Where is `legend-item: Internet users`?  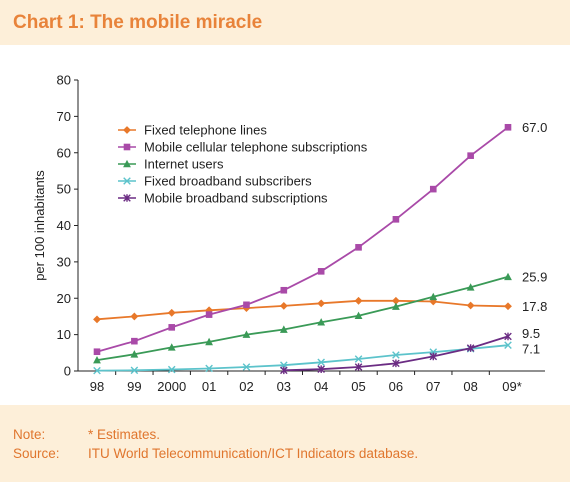 legend-item: Internet users is located at coordinates (171, 164).